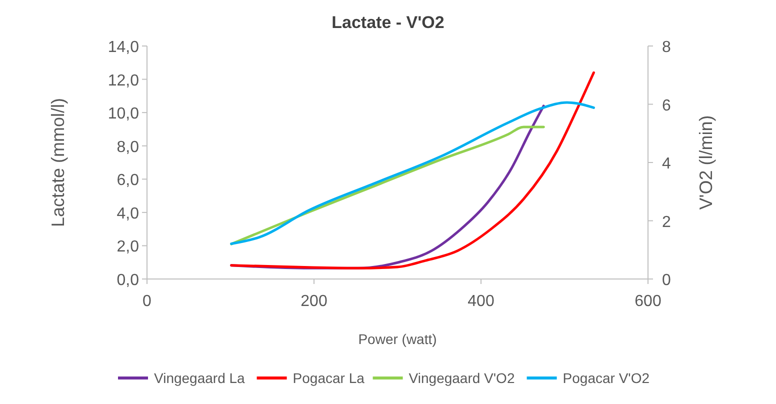 The image size is (776, 404). I want to click on y-tick-label: 0,0, so click(128, 280).